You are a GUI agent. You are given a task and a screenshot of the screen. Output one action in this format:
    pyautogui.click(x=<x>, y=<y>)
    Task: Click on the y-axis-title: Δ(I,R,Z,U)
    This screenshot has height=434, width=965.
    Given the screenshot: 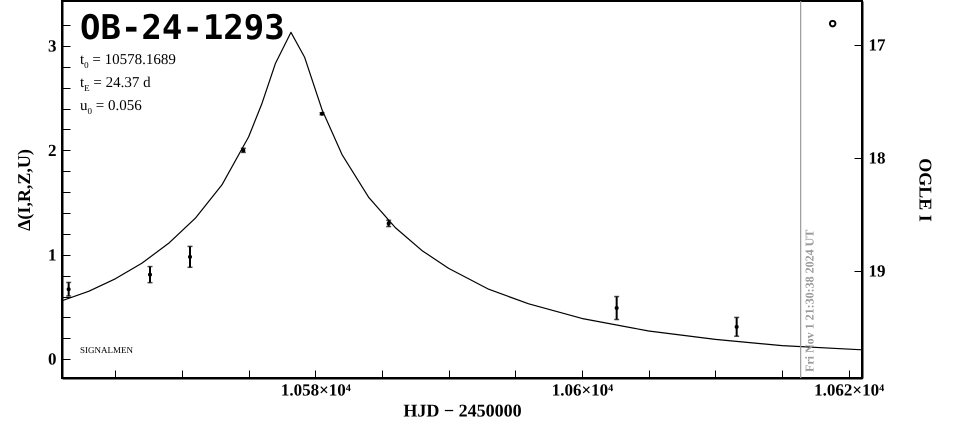 What is the action you would take?
    pyautogui.click(x=24, y=190)
    